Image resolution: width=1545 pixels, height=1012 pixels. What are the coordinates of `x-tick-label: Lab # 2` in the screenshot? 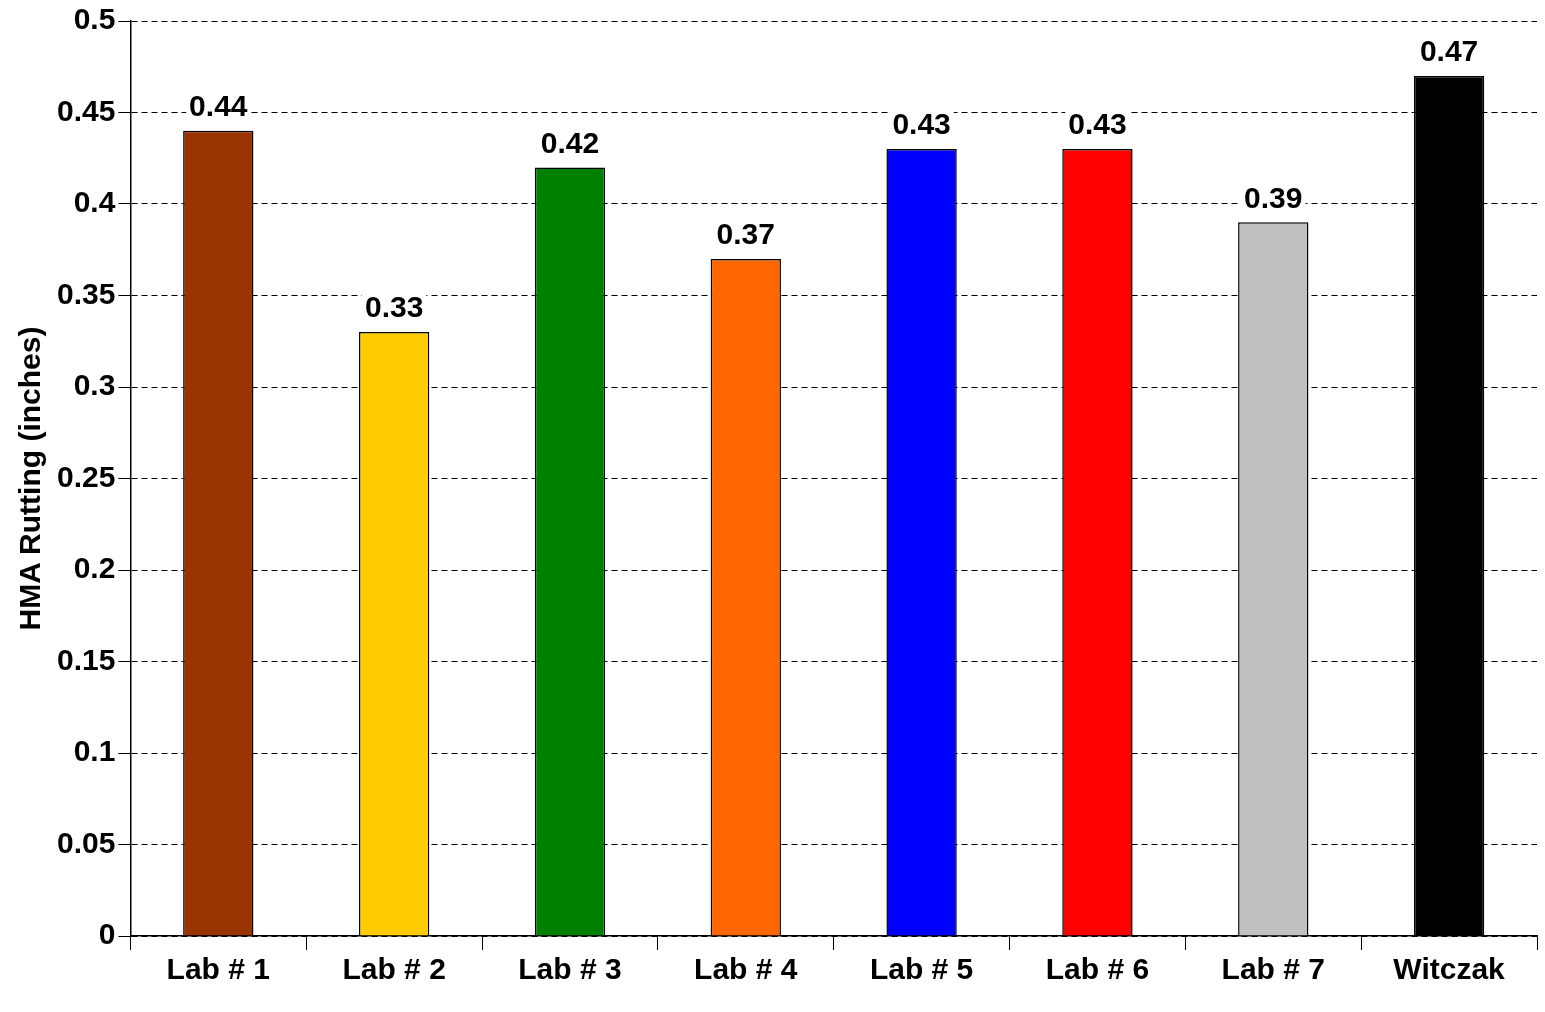 It's located at (394, 969).